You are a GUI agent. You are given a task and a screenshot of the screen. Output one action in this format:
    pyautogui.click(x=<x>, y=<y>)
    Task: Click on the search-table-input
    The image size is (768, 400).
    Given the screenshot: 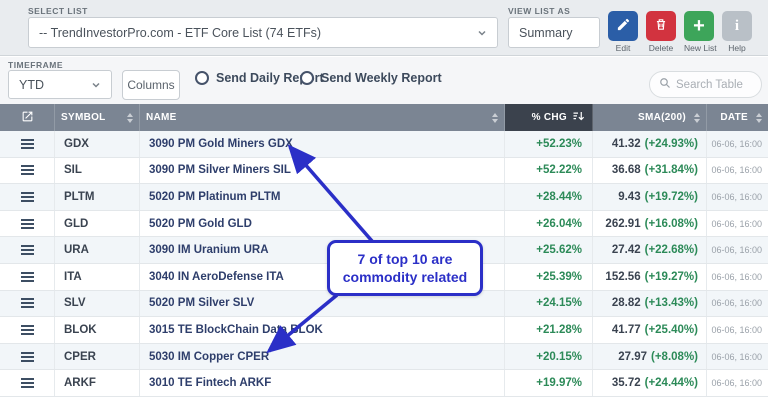 What is the action you would take?
    pyautogui.click(x=716, y=84)
    